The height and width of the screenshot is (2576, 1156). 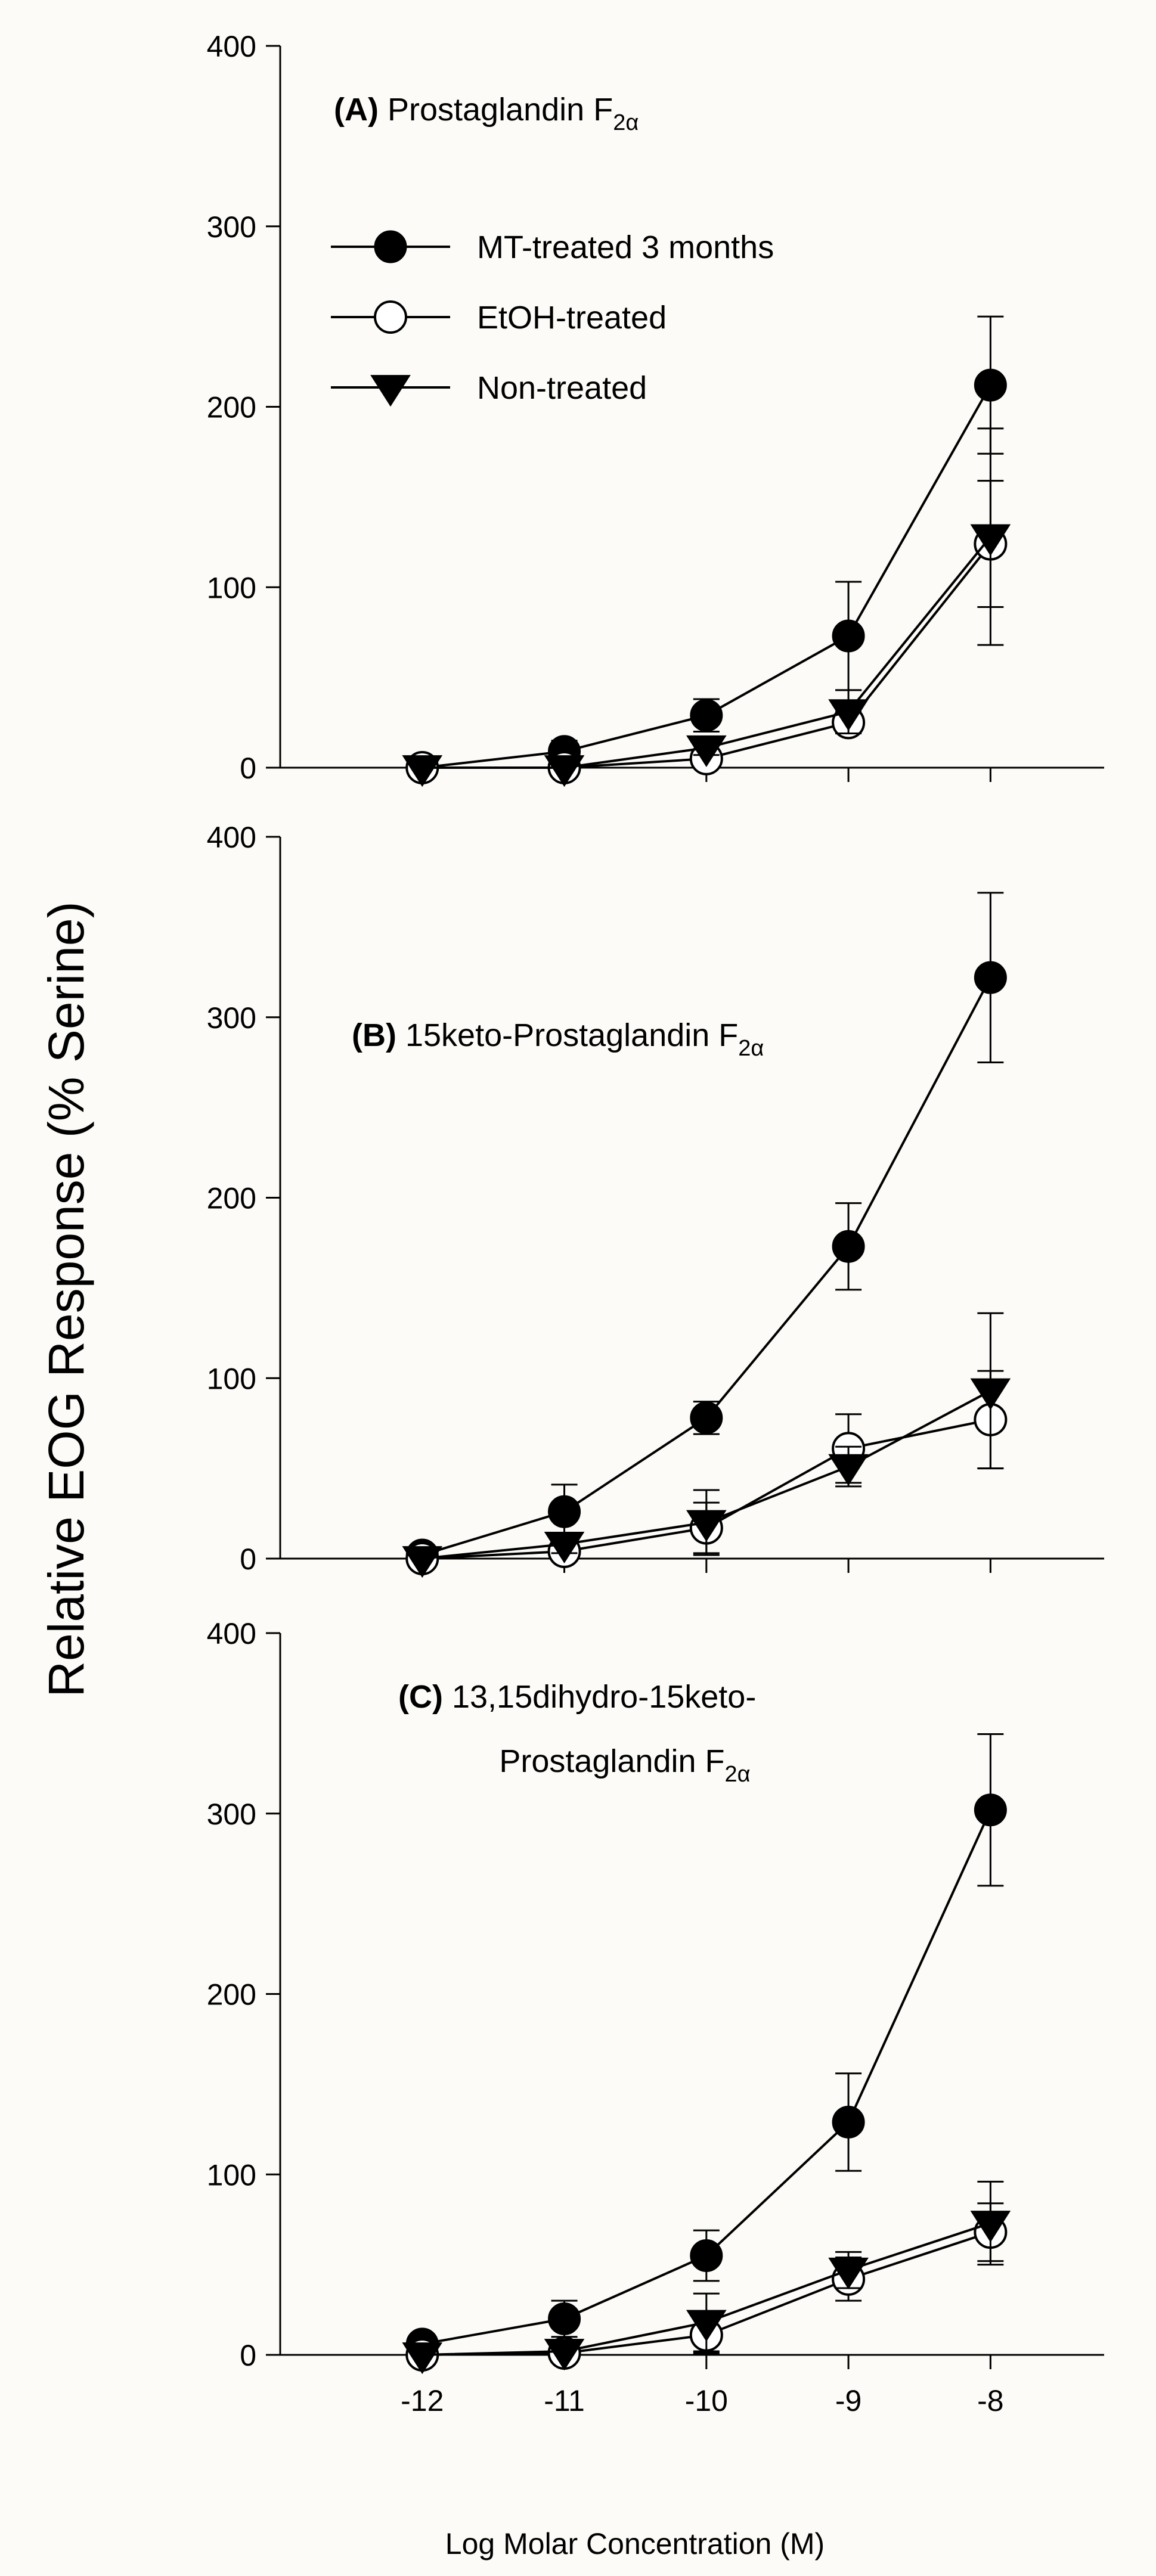 What do you see at coordinates (564, 2400) in the screenshot?
I see `x-tick-label: -11` at bounding box center [564, 2400].